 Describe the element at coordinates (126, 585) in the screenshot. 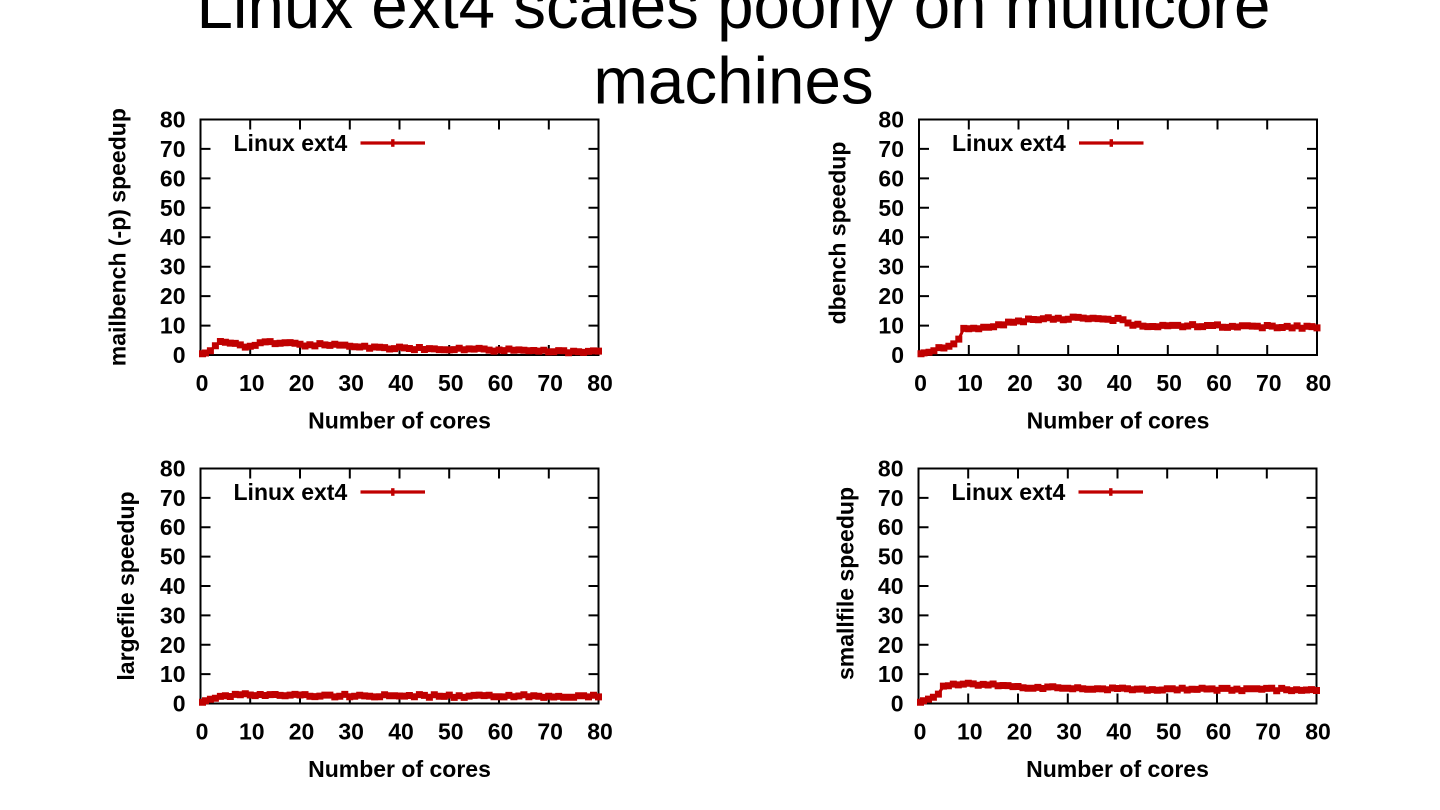

I see `svg-text: largefile speedup` at that location.